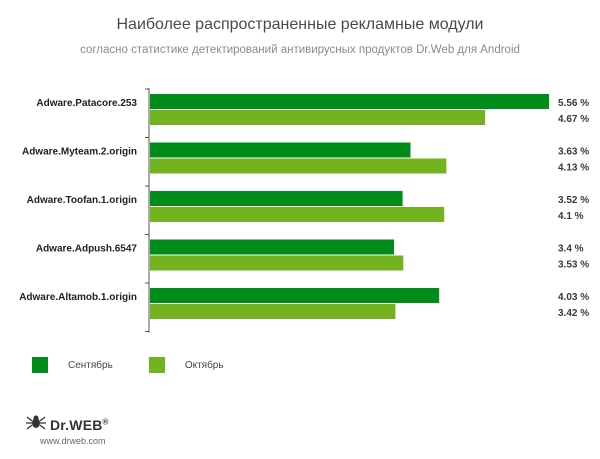 Image resolution: width=600 pixels, height=459 pixels. I want to click on brand-logo: Dr.WEB® www.drweb.com, so click(67, 430).